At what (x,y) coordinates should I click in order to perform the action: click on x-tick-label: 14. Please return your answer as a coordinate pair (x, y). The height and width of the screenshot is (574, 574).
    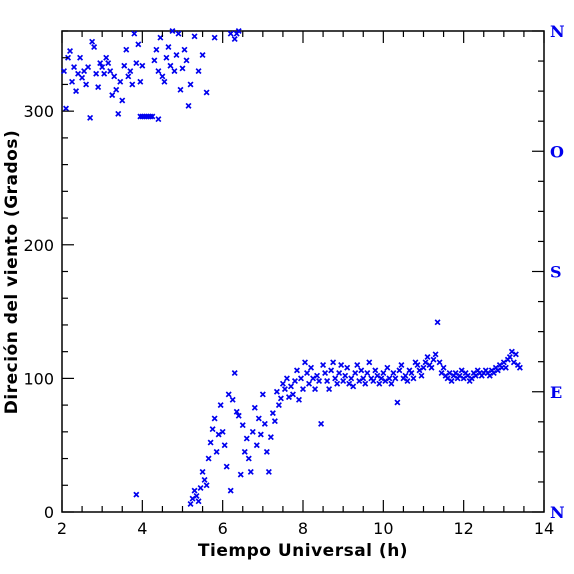
    Looking at the image, I should click on (544, 528).